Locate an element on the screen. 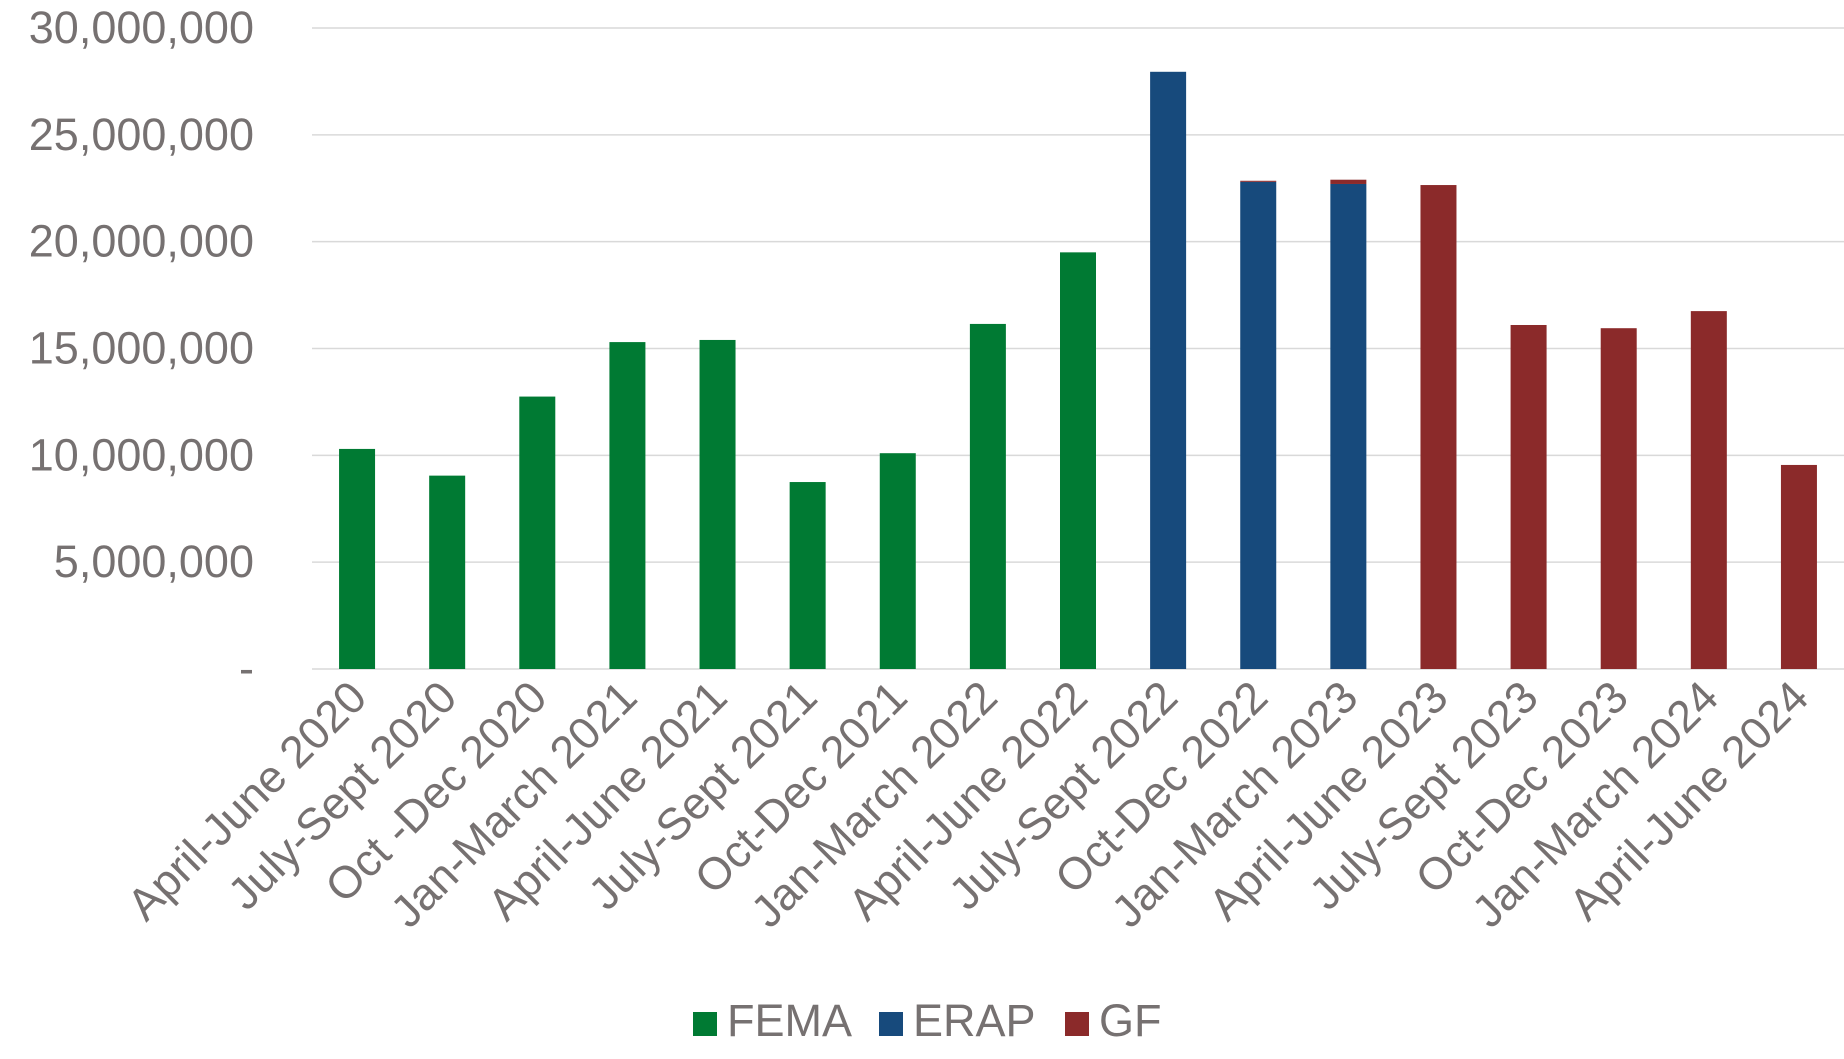  legend-label-gf: GF is located at coordinates (1130, 1020).